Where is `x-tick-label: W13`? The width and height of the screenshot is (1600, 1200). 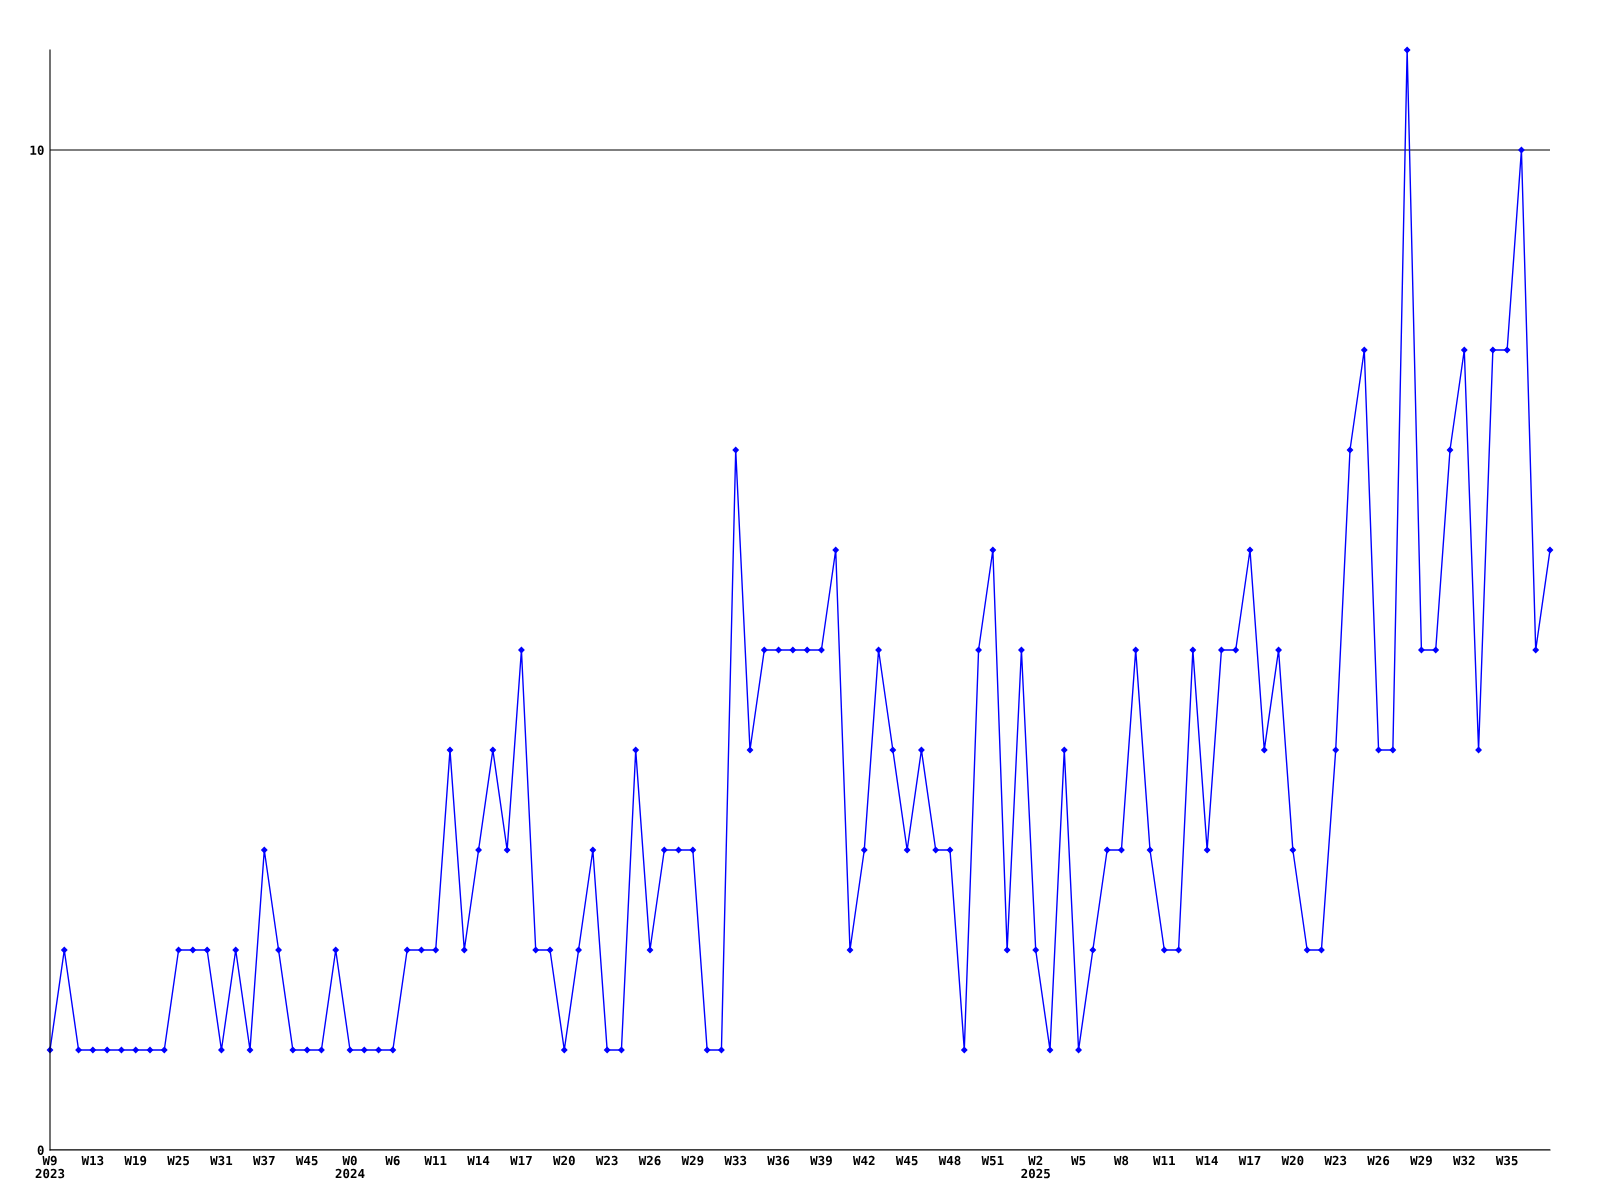 x-tick-label: W13 is located at coordinates (92, 1160).